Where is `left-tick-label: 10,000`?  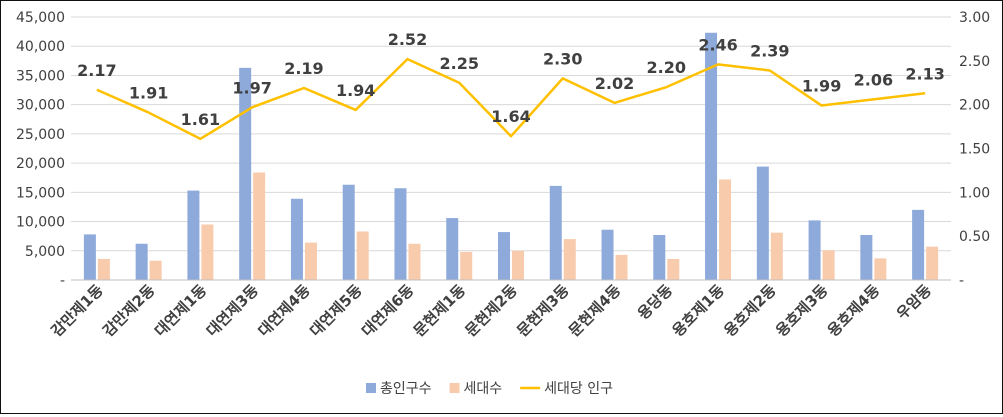
left-tick-label: 10,000 is located at coordinates (40, 223).